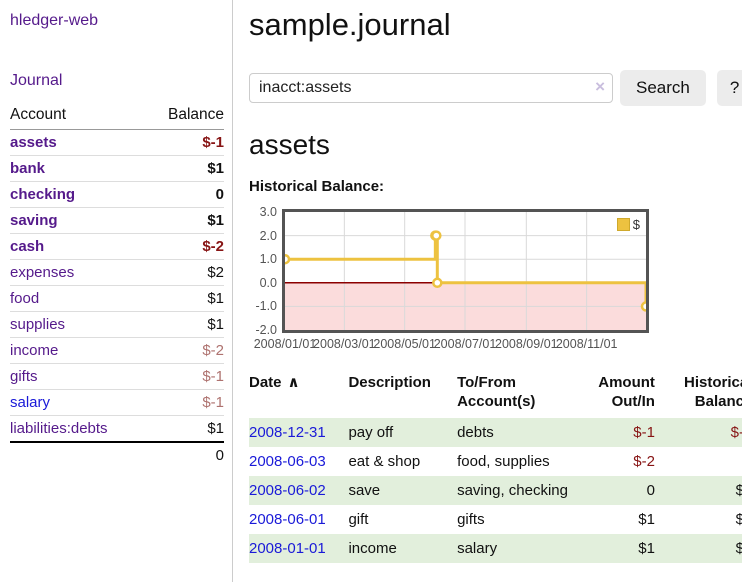  Describe the element at coordinates (698, 432) in the screenshot. I see `register-balance-cell: $-1` at that location.